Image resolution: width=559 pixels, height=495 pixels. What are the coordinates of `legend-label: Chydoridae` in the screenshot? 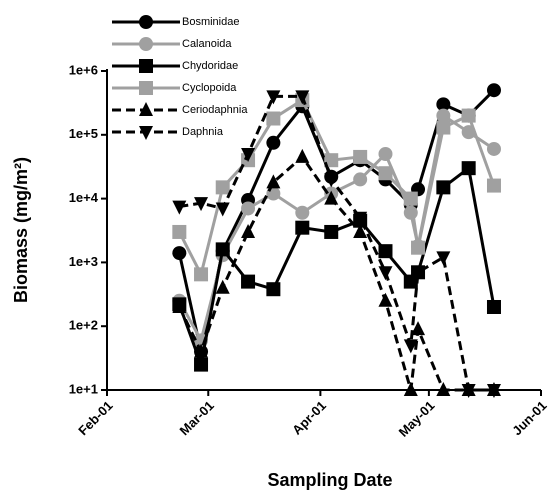 It's located at (210, 66).